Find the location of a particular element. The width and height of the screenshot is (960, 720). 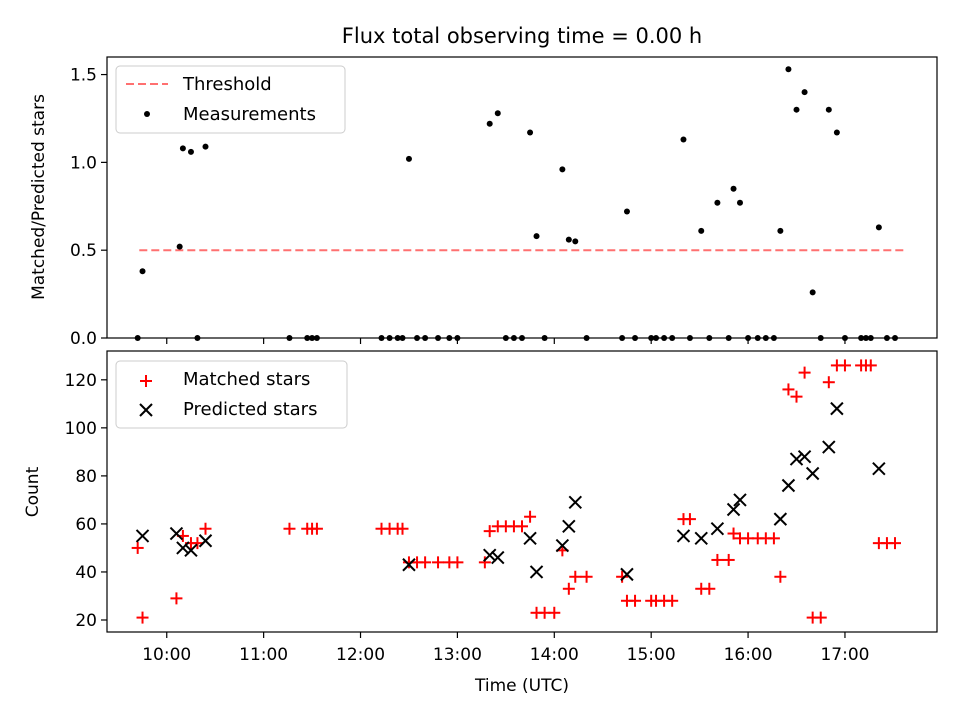

chart-title: Flux total observing time = 0.00 h is located at coordinates (522, 36).